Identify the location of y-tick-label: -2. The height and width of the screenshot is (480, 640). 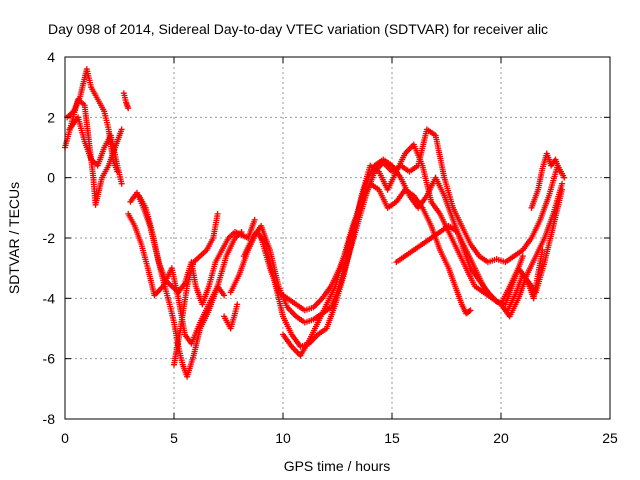
(49, 238).